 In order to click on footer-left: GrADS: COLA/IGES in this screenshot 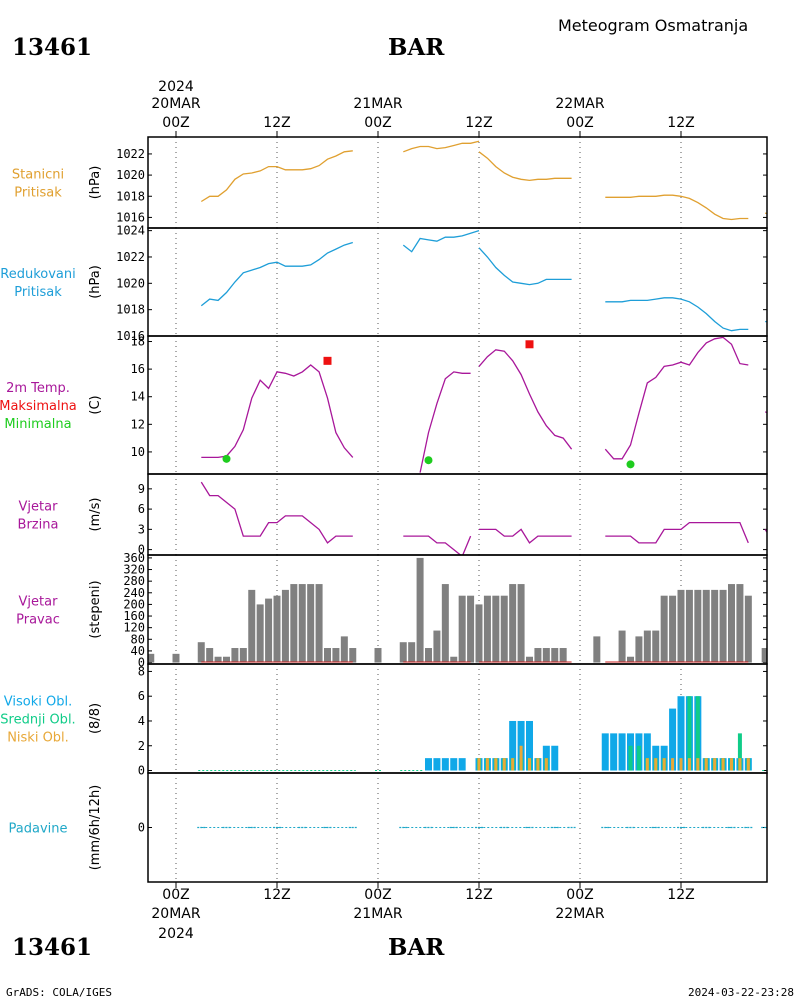, I will do `click(59, 992)`.